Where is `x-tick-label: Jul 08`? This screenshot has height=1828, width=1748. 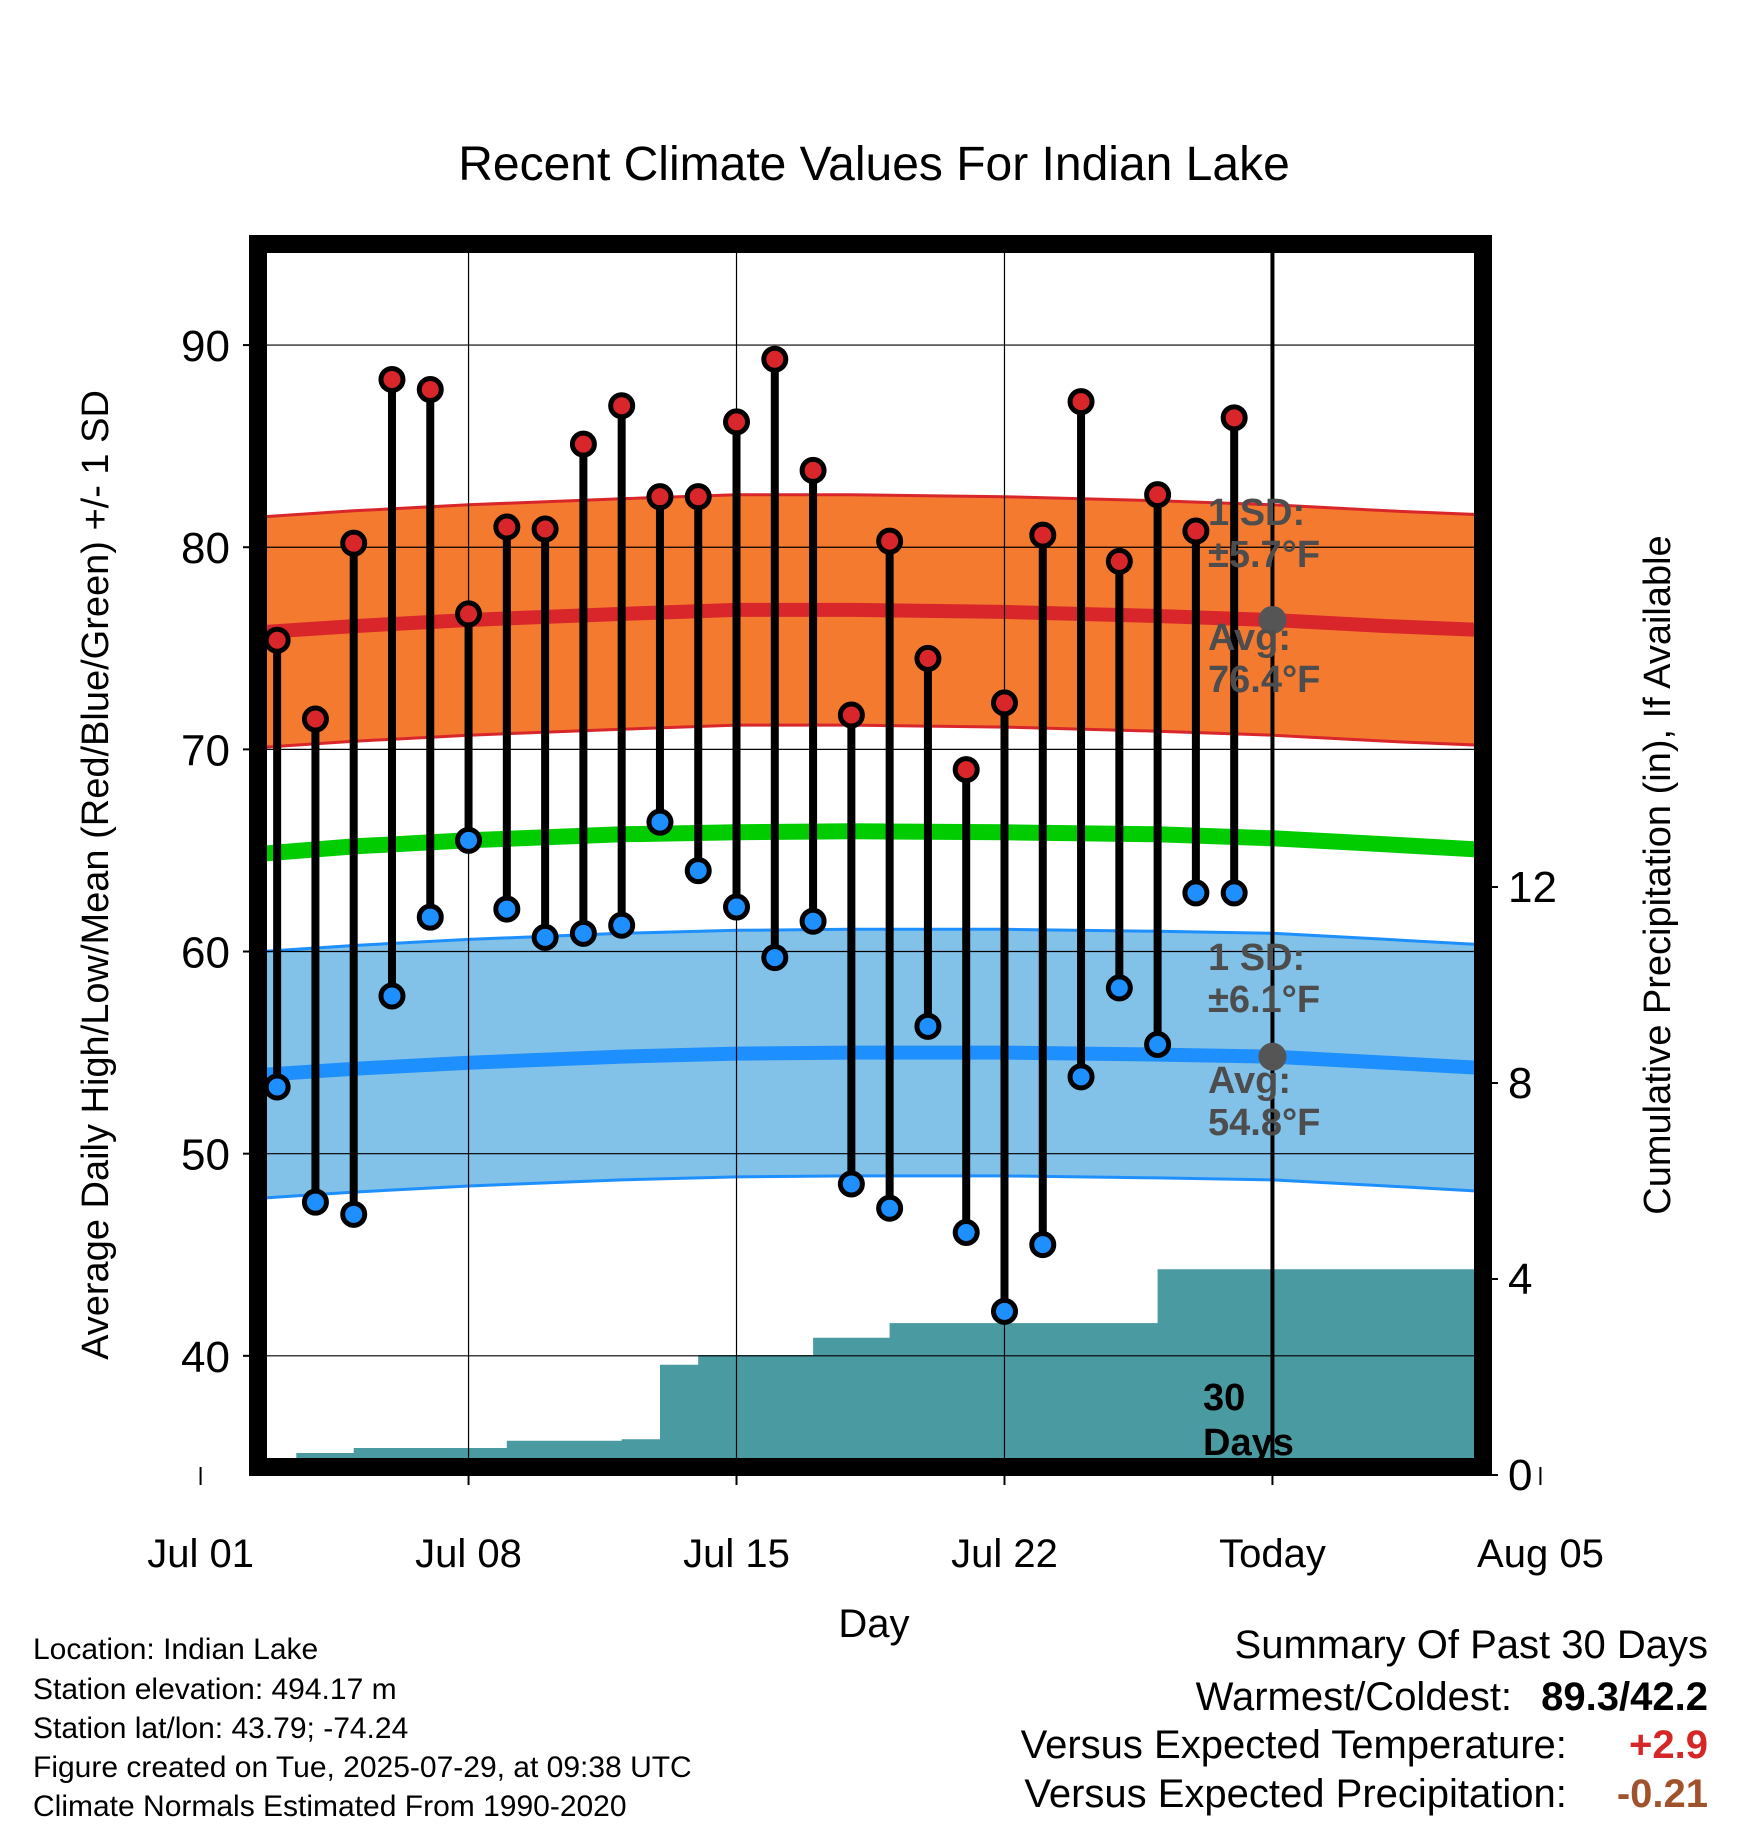 x-tick-label: Jul 08 is located at coordinates (468, 1554).